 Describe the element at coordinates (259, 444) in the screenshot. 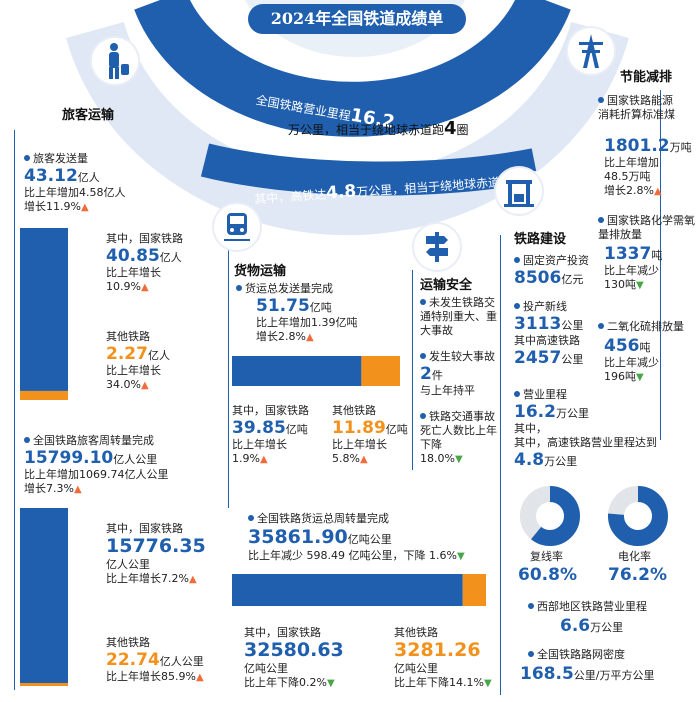

I see `freight-national-inc-label: 比上年增长` at that location.